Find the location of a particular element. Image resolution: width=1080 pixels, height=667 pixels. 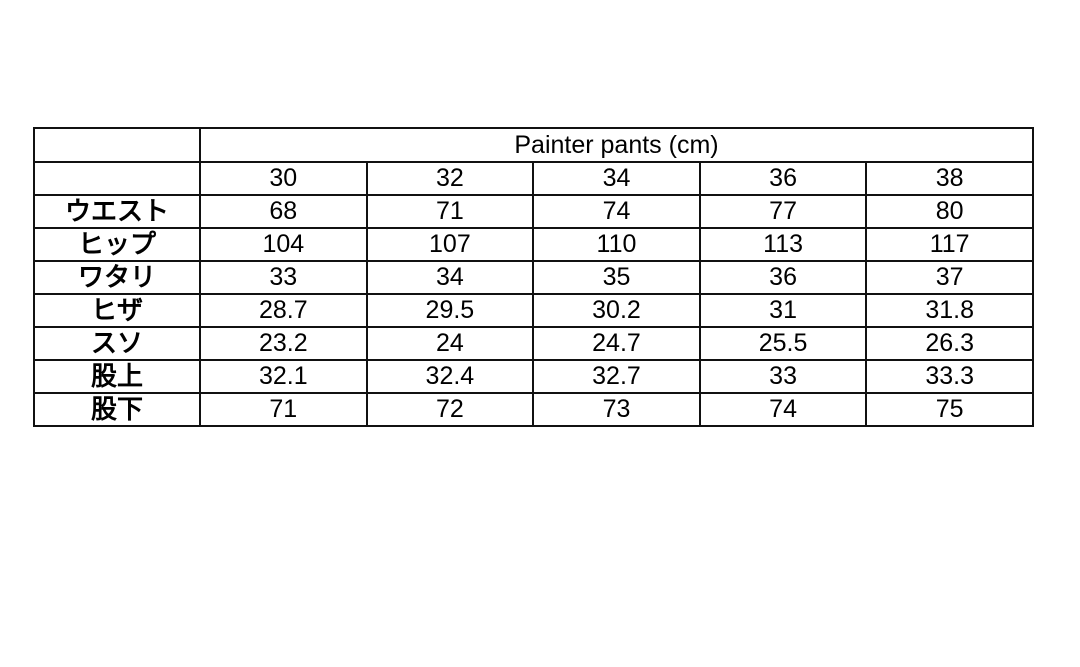

table-row: スソ 23.2 24 24.7 25.5 26.3 is located at coordinates (533, 343).